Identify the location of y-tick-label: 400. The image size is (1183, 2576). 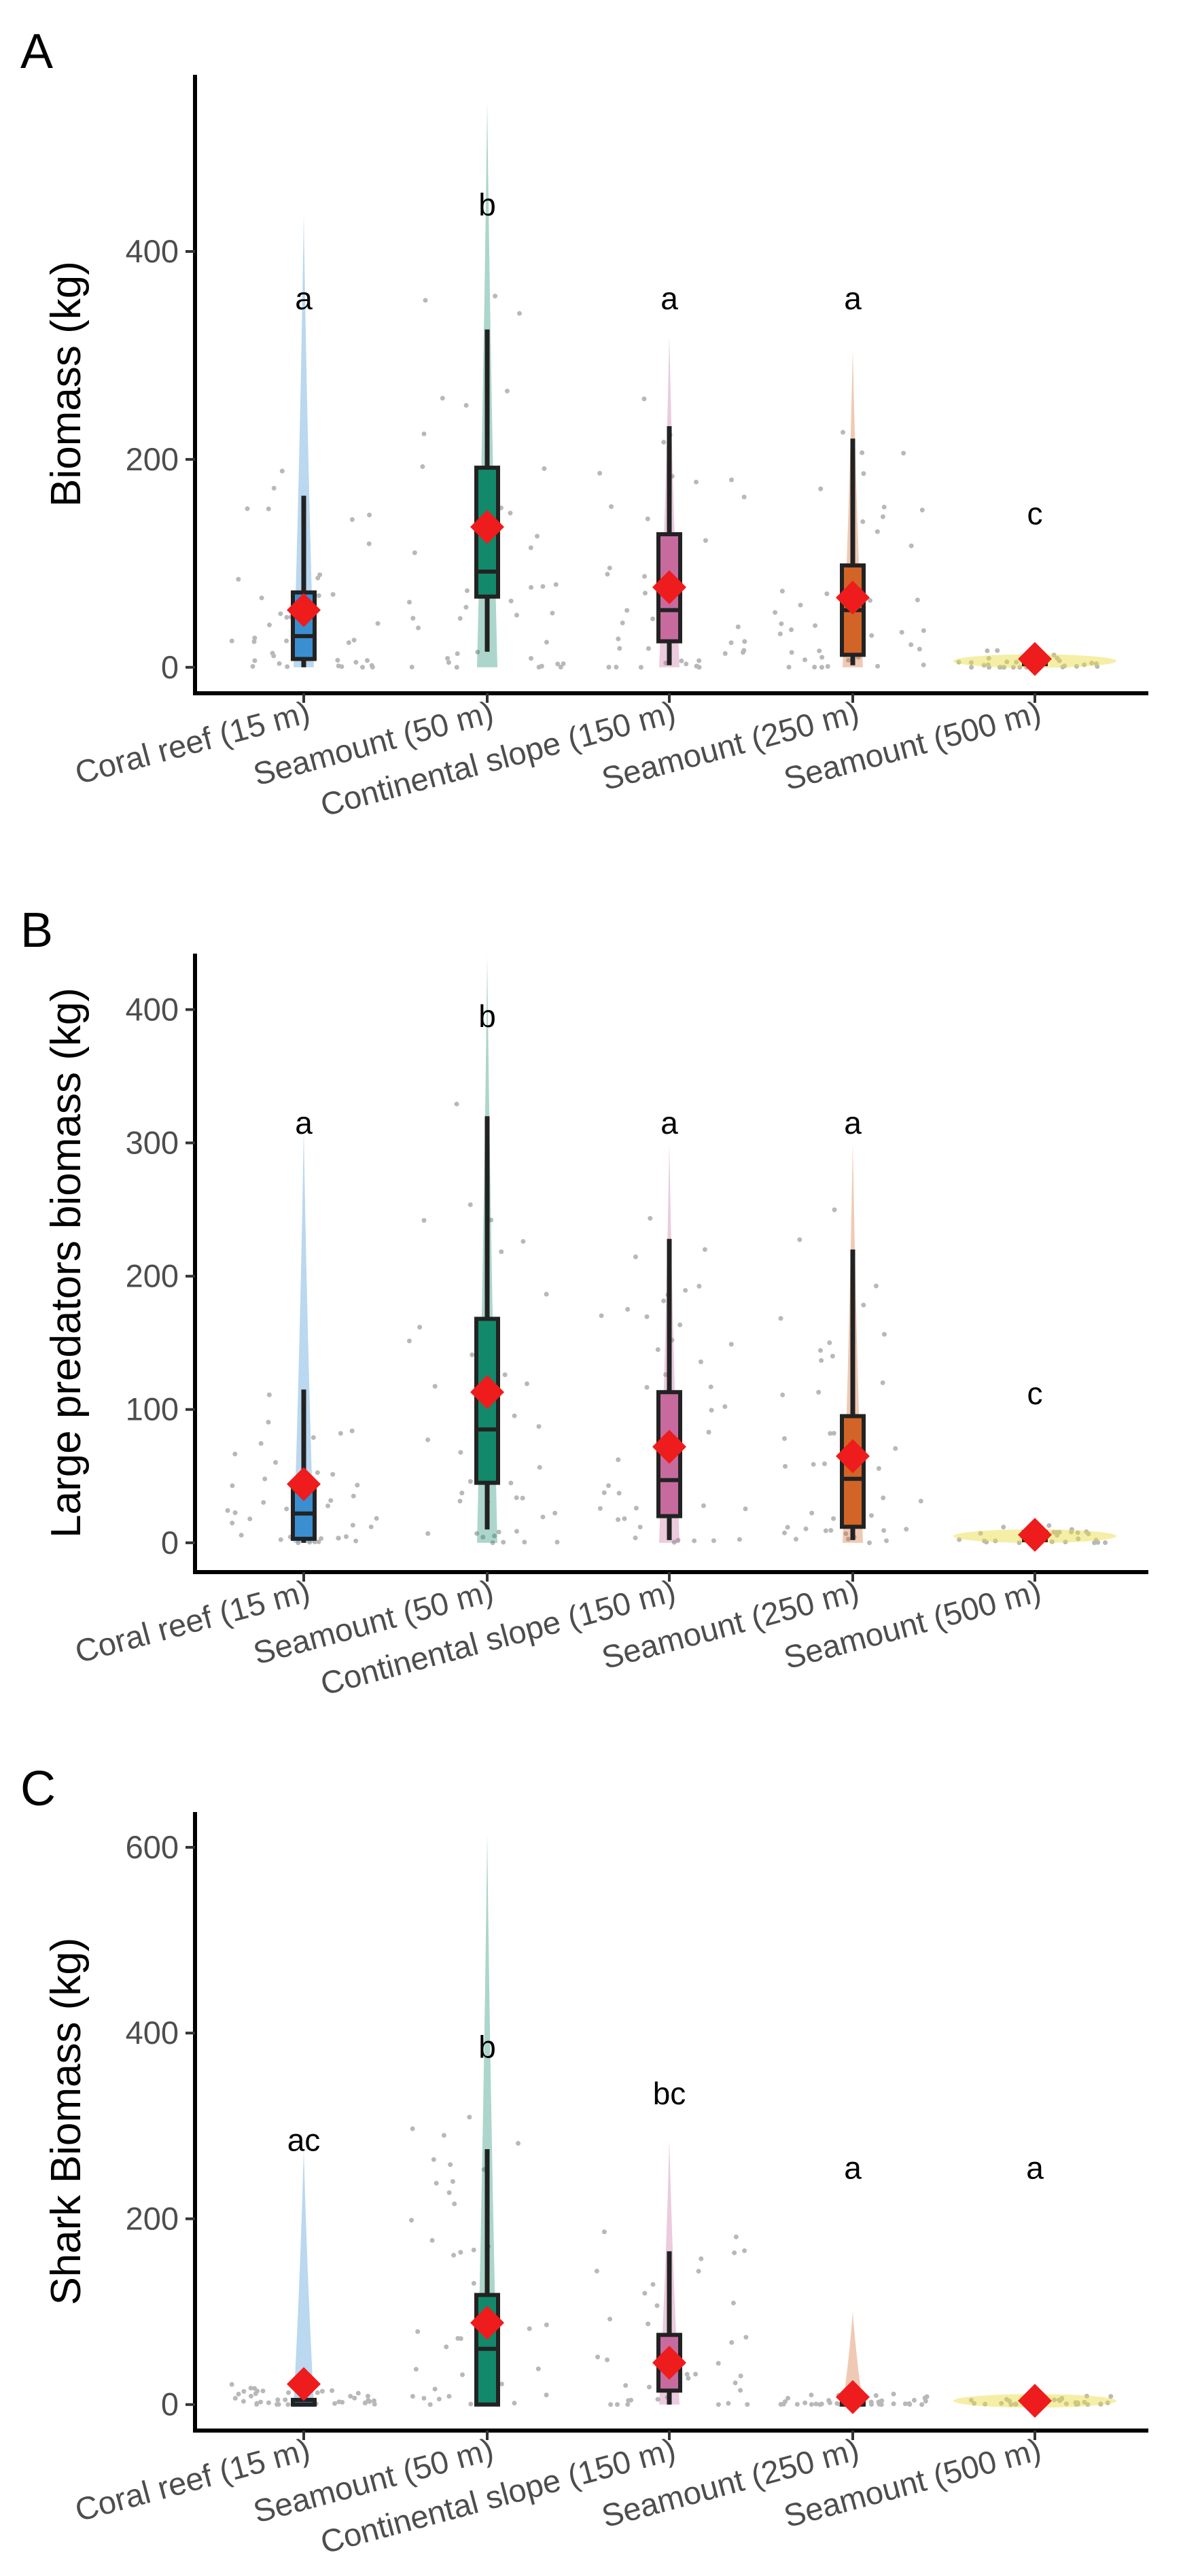
(152, 251).